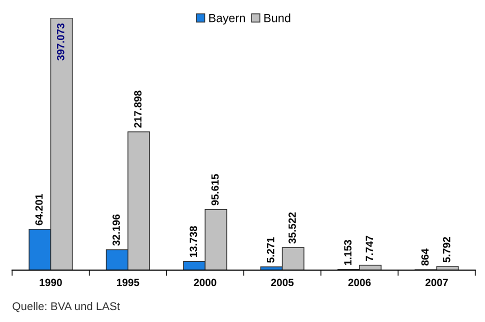  What do you see at coordinates (446, 249) in the screenshot?
I see `data-label: 5.792` at bounding box center [446, 249].